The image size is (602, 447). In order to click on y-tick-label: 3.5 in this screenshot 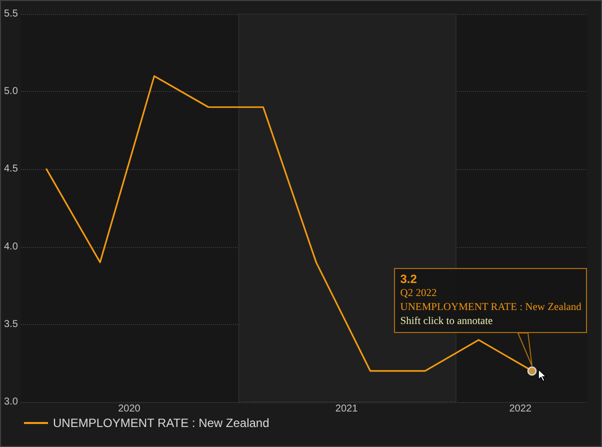, I will do `click(11, 324)`.